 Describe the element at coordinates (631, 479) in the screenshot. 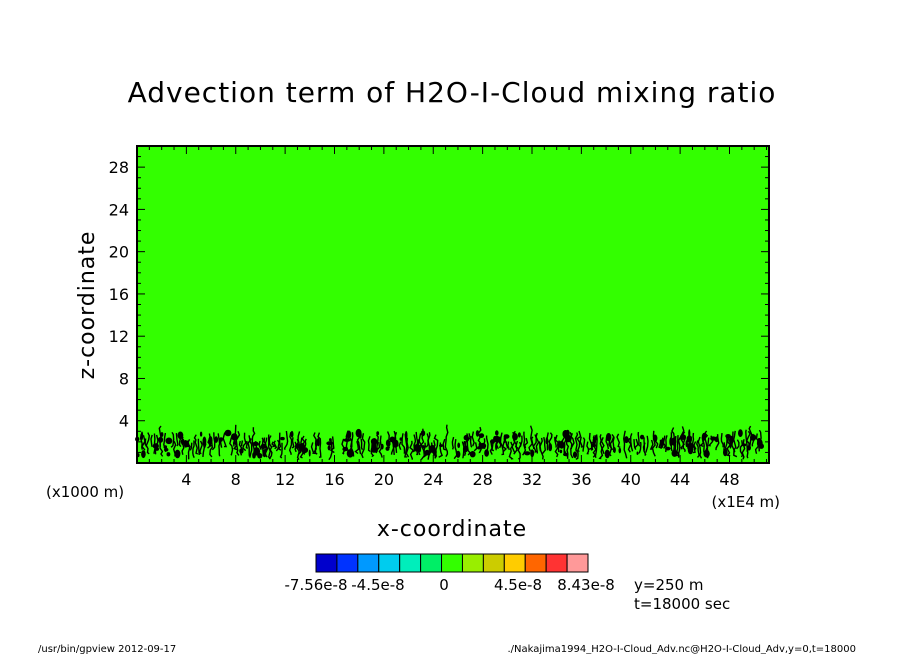

I see `x-tick-label: 40` at that location.